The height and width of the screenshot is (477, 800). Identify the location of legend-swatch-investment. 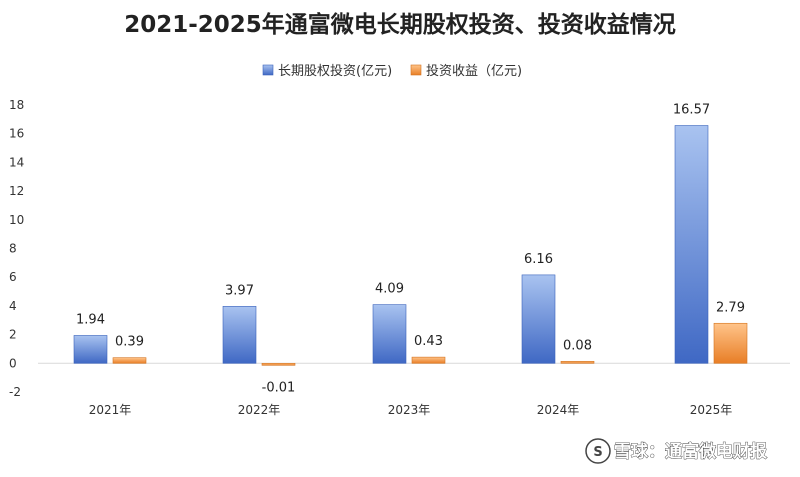
(268, 70).